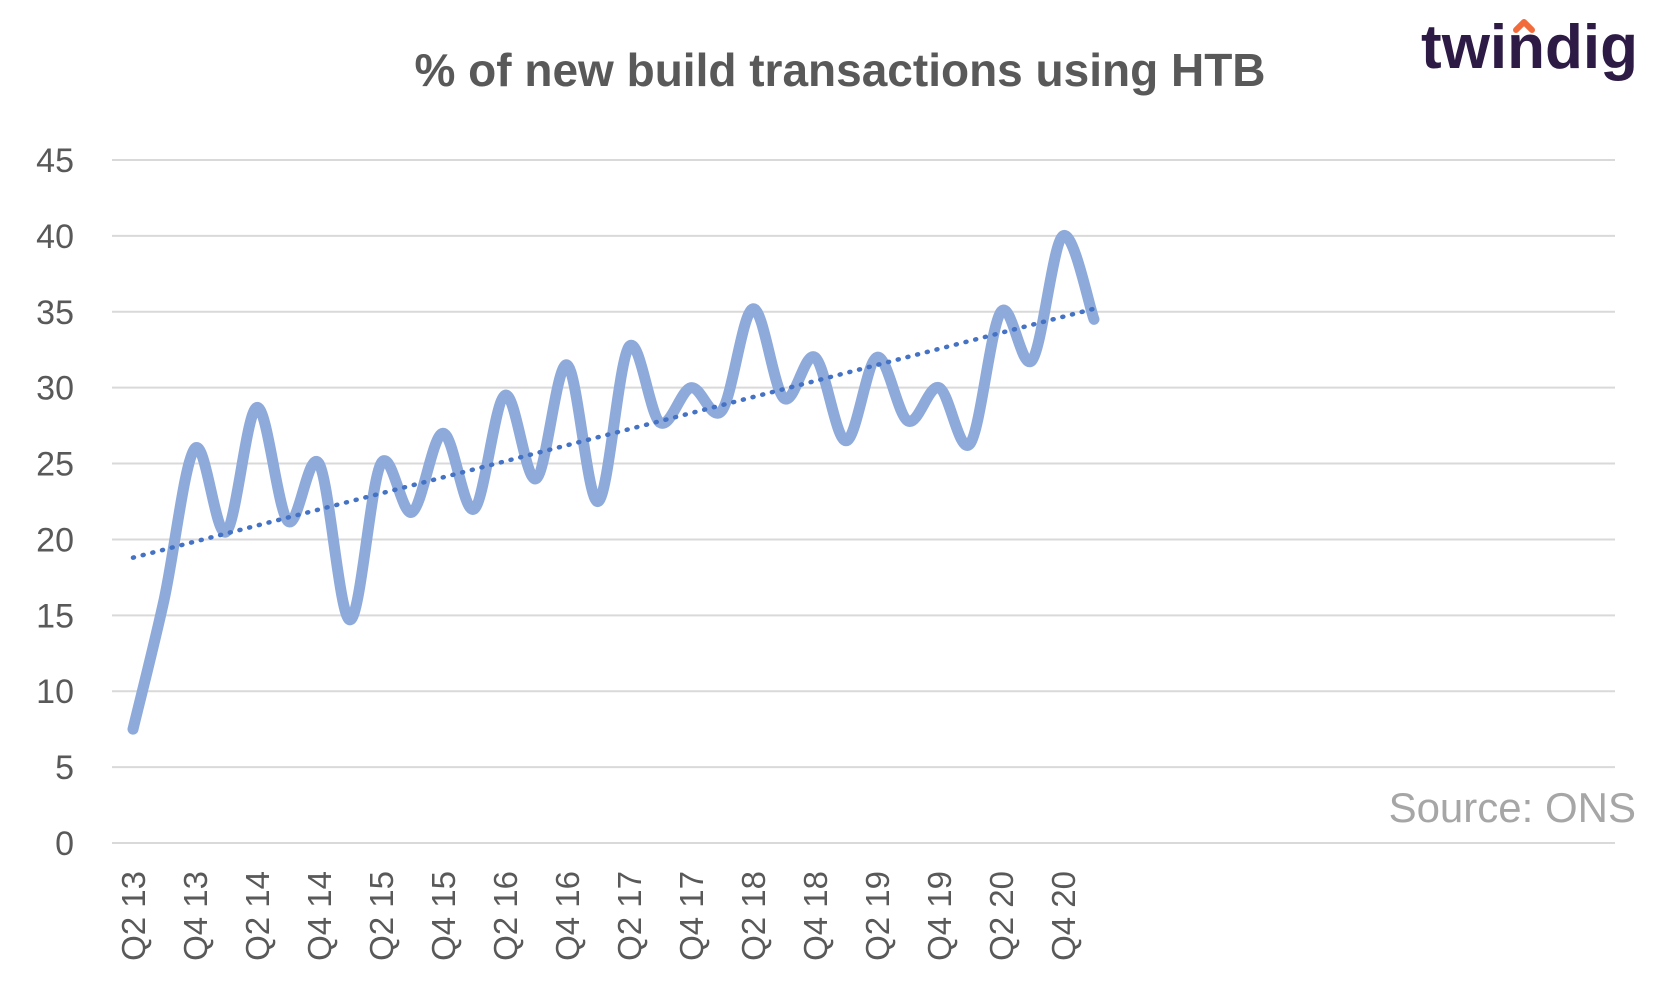  Describe the element at coordinates (1524, 26) in the screenshot. I see `logo-accent-icon` at that location.